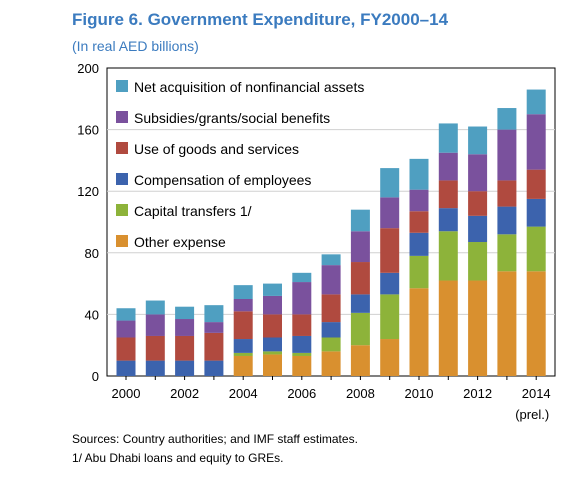 Image resolution: width=569 pixels, height=487 pixels. What do you see at coordinates (536, 393) in the screenshot?
I see `x-tick-label: 2014` at bounding box center [536, 393].